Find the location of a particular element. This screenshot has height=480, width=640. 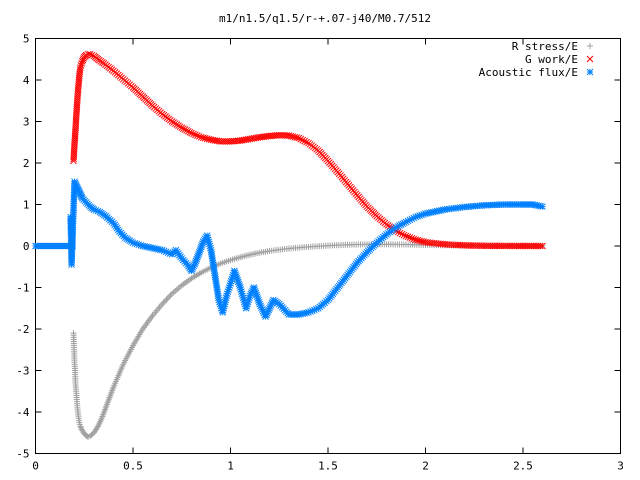

y-tick-label: 4 is located at coordinates (26, 80).